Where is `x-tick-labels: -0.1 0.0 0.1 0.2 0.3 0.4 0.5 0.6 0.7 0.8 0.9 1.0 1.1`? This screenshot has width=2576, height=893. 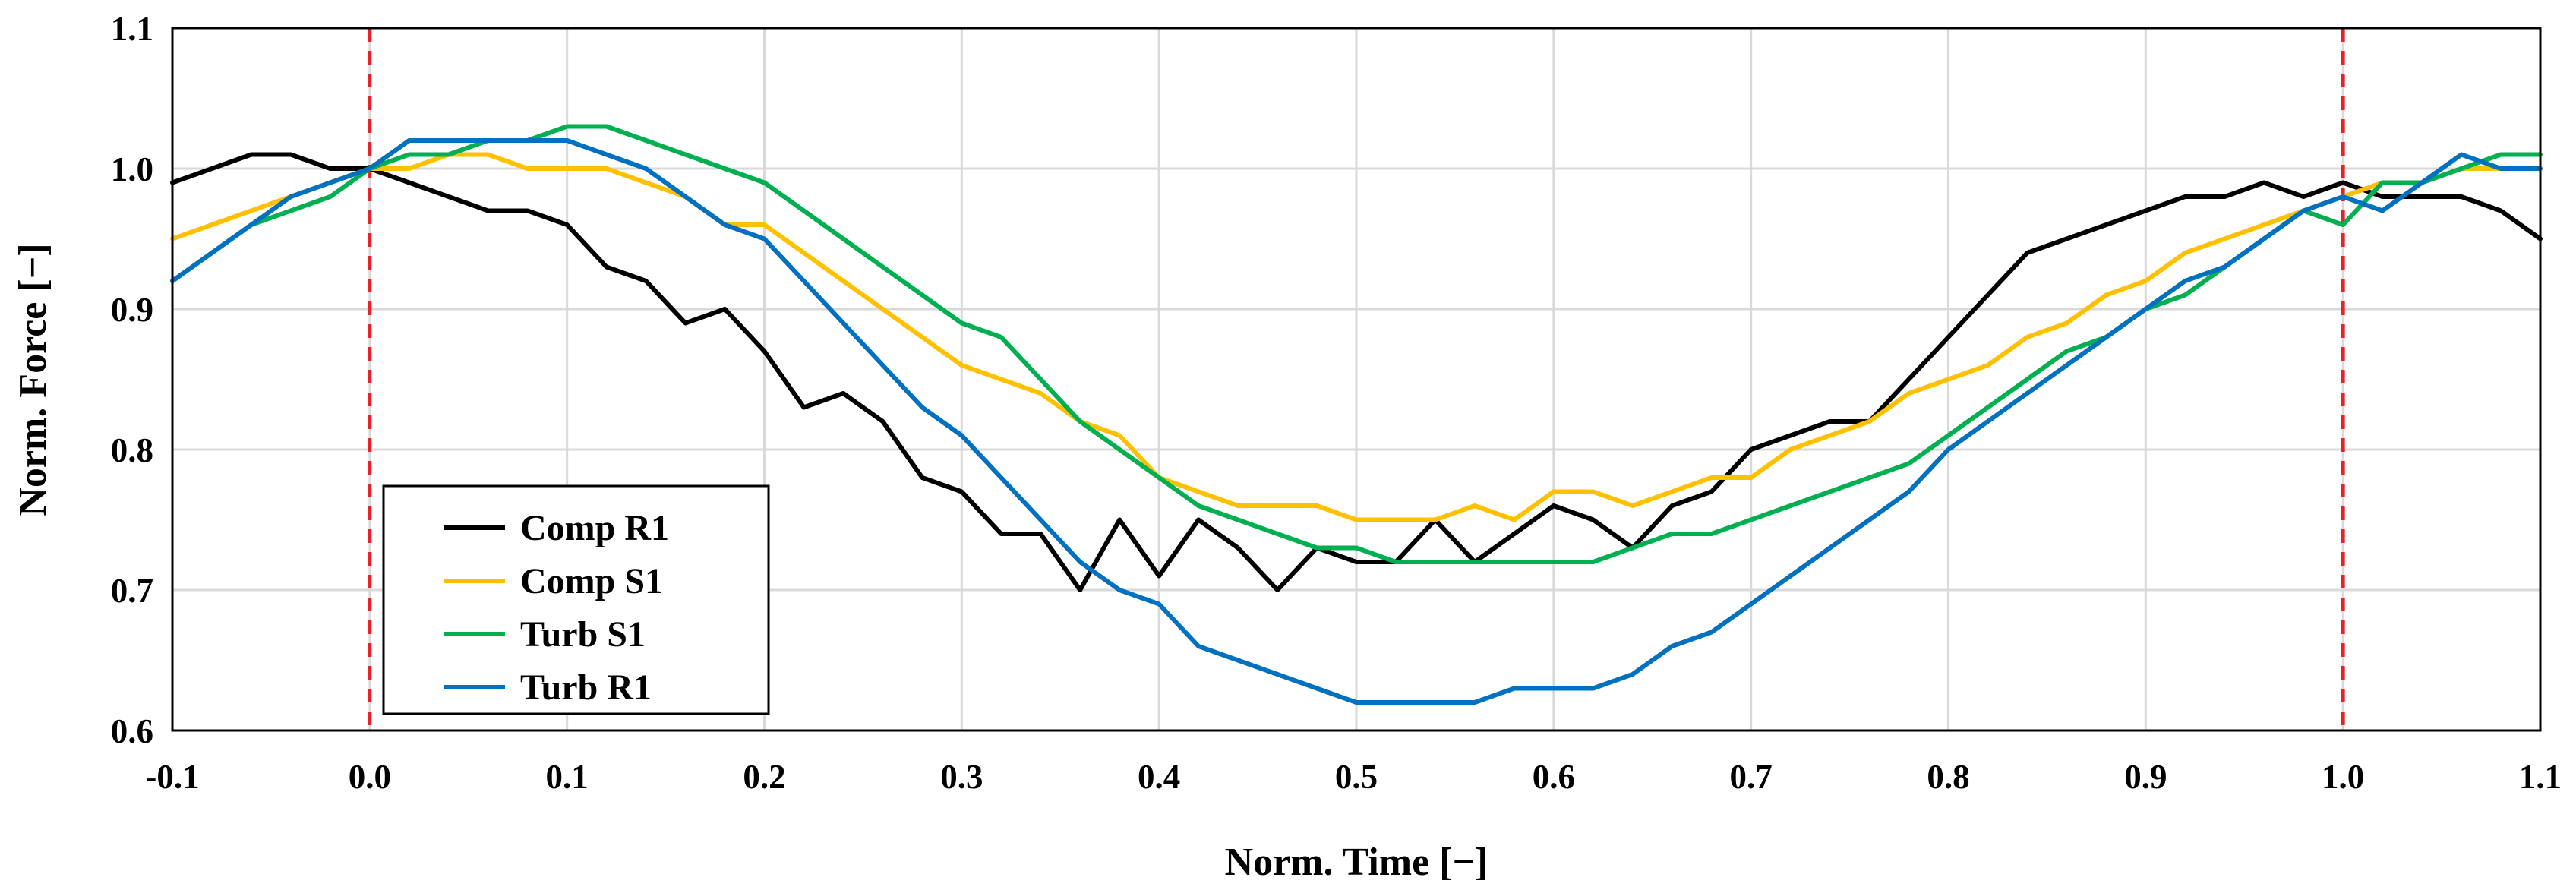 x-tick-labels: -0.1 0.0 0.1 0.2 0.3 0.4 0.5 0.6 0.7 0.8 0.9 1.0 1.1 is located at coordinates (1353, 777).